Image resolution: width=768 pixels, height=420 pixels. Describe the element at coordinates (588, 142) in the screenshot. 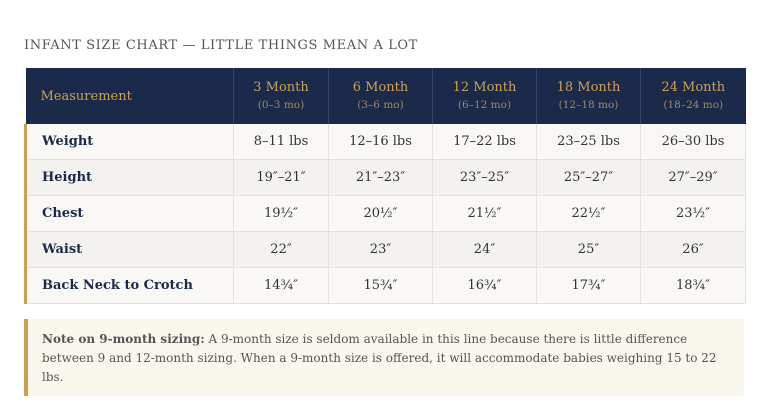

I see `table-cell: 23–25 lbs` at that location.